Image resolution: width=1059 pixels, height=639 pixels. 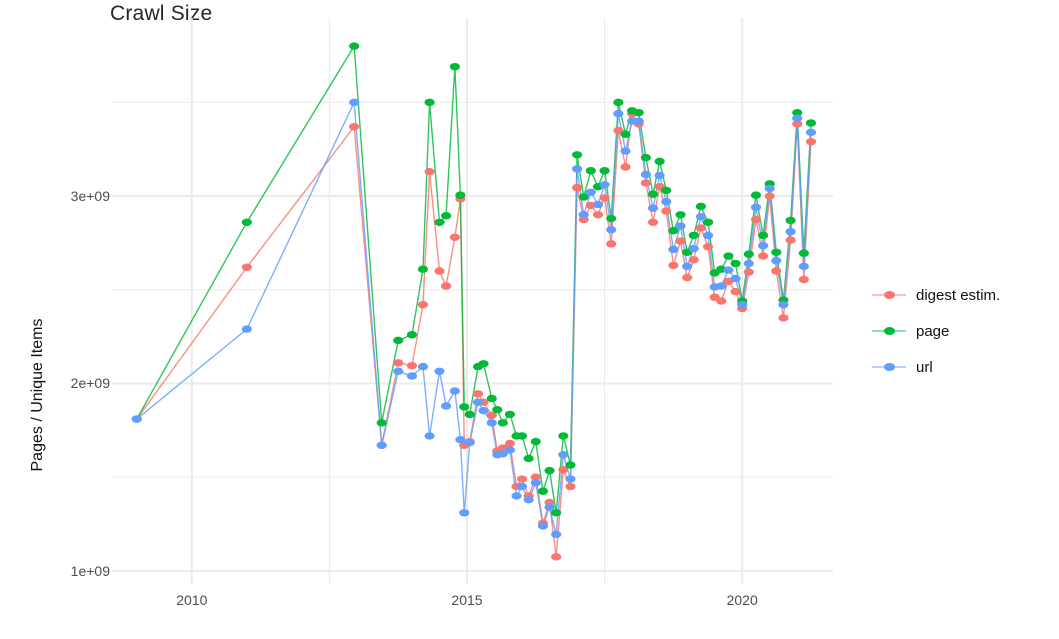 I want to click on x-tick-label: 2010, so click(x=192, y=600).